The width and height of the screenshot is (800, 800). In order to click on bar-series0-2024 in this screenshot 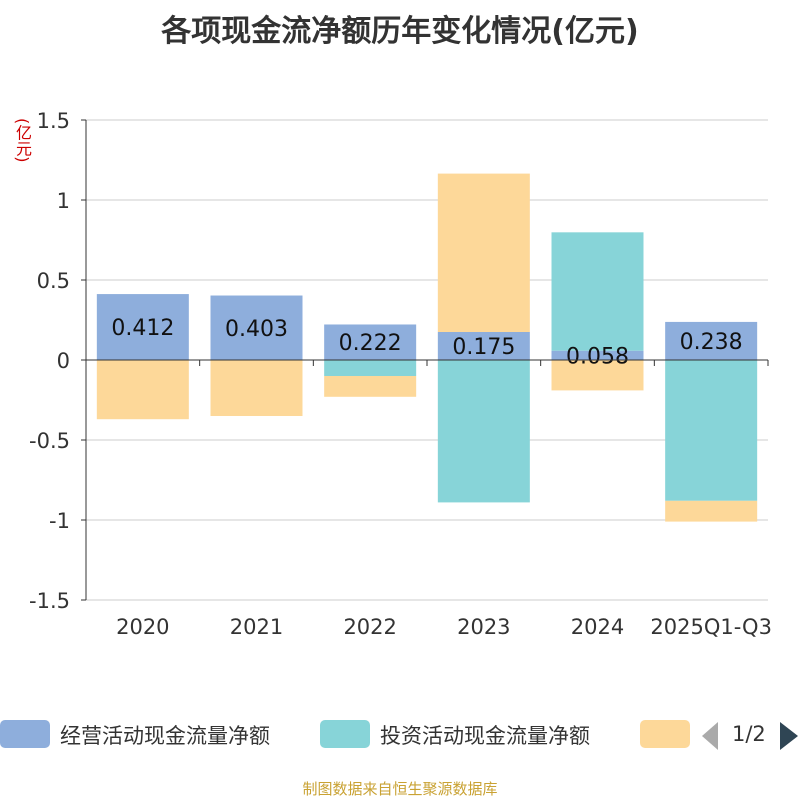, I will do `click(597, 355)`.